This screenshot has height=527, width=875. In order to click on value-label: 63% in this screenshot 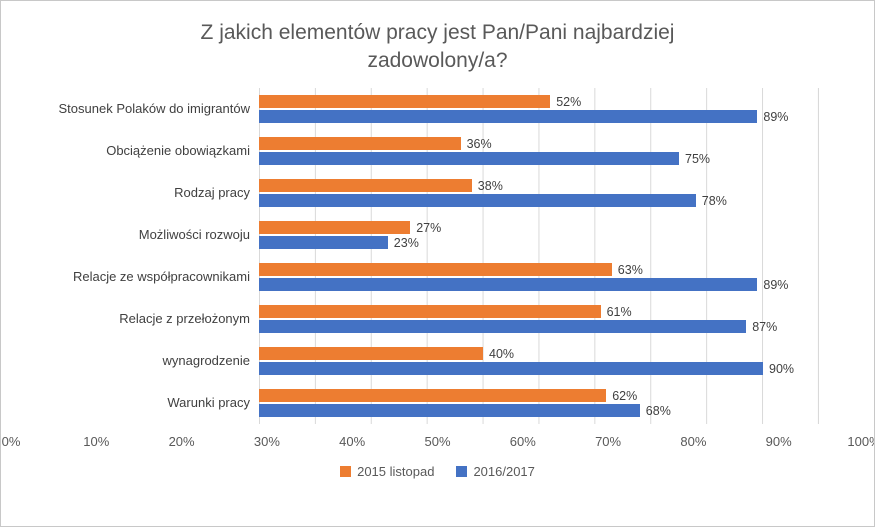, I will do `click(630, 269)`.